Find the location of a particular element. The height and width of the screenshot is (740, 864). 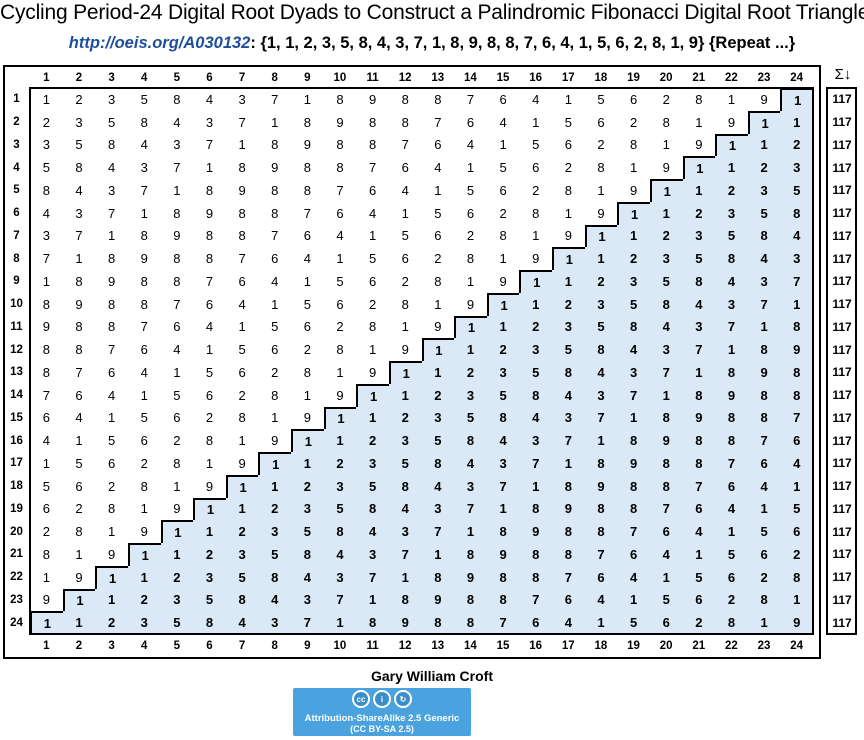

row-header: 5 is located at coordinates (16, 190).